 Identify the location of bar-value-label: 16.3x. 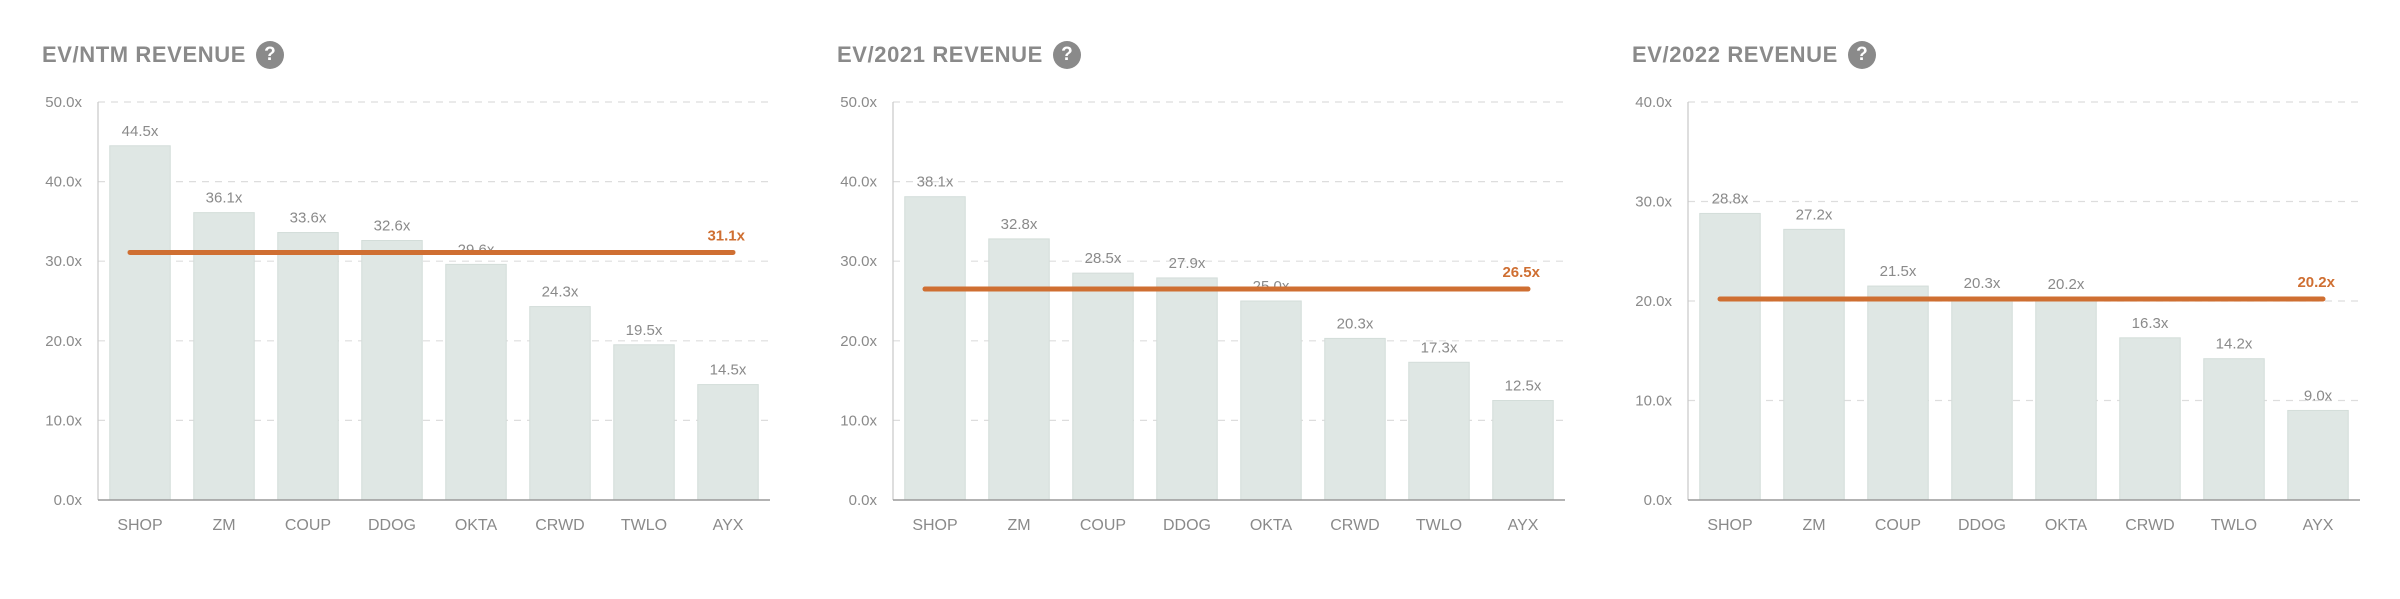
(2150, 323).